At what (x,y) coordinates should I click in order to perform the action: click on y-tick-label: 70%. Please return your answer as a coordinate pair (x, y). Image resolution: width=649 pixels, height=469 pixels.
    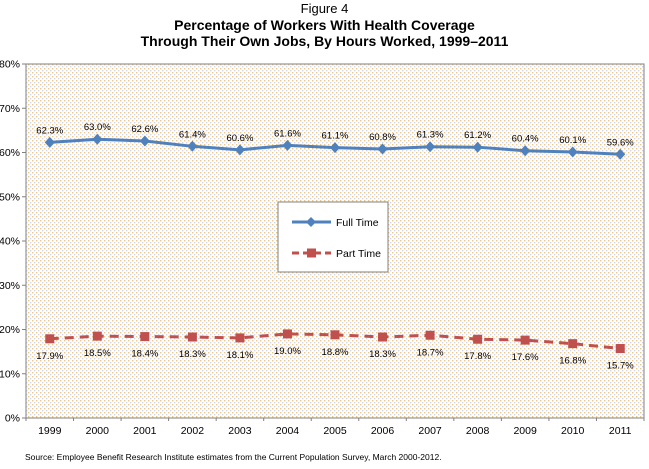
    Looking at the image, I should click on (10, 109).